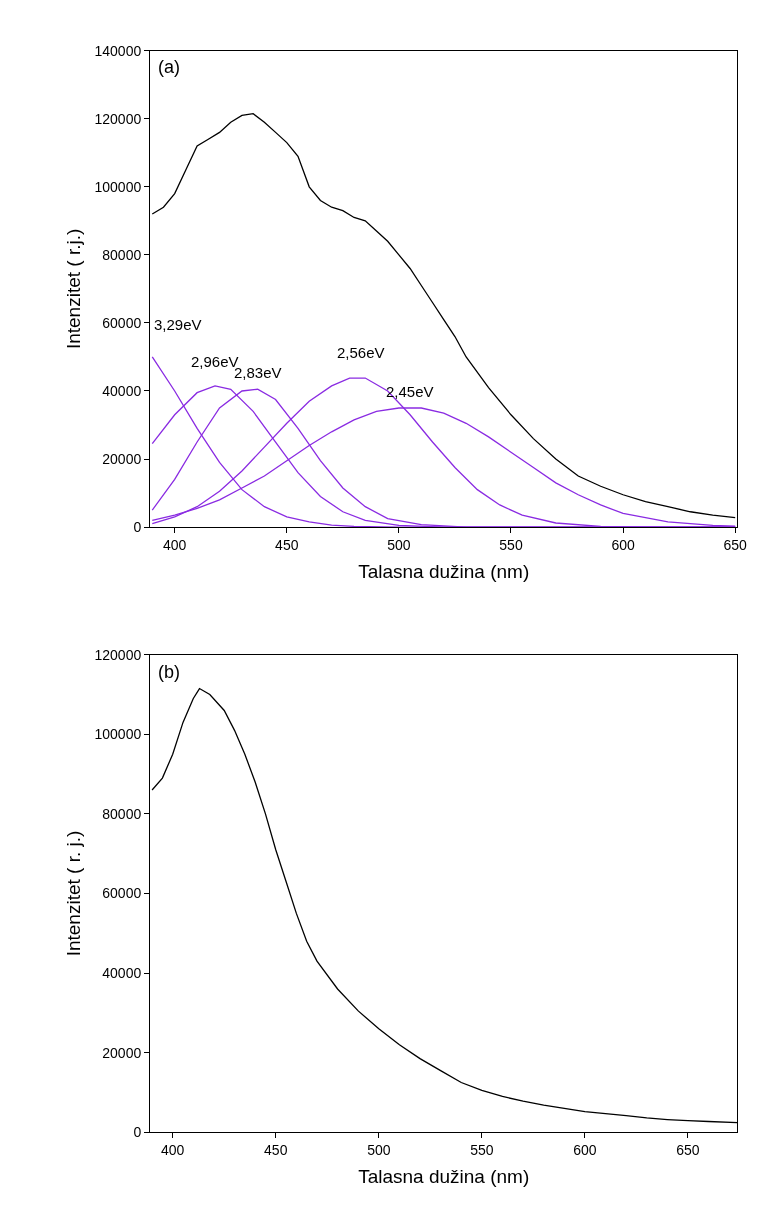  Describe the element at coordinates (74, 893) in the screenshot. I see `y-axis-title: Intenzitet ( r. j.)` at that location.